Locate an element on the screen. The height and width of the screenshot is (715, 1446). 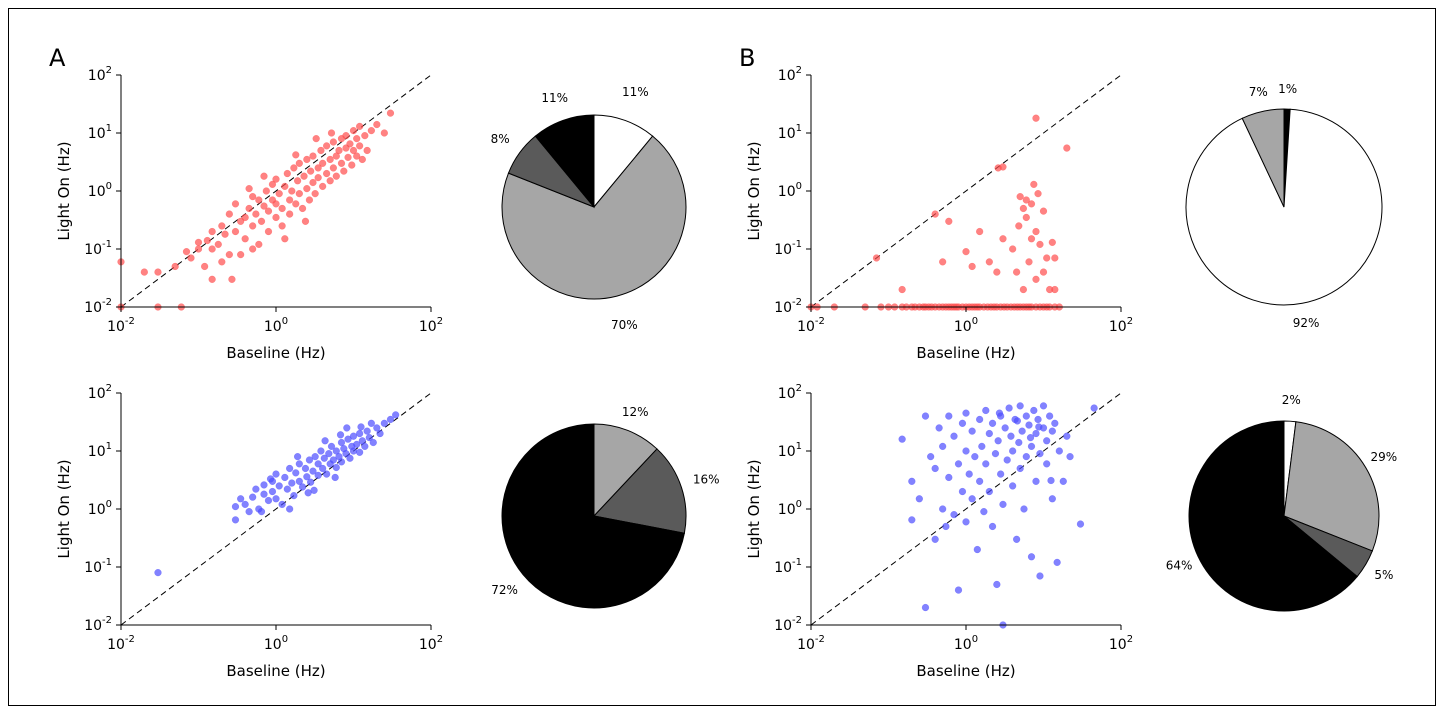
panel-label-b: B is located at coordinates (747, 58).